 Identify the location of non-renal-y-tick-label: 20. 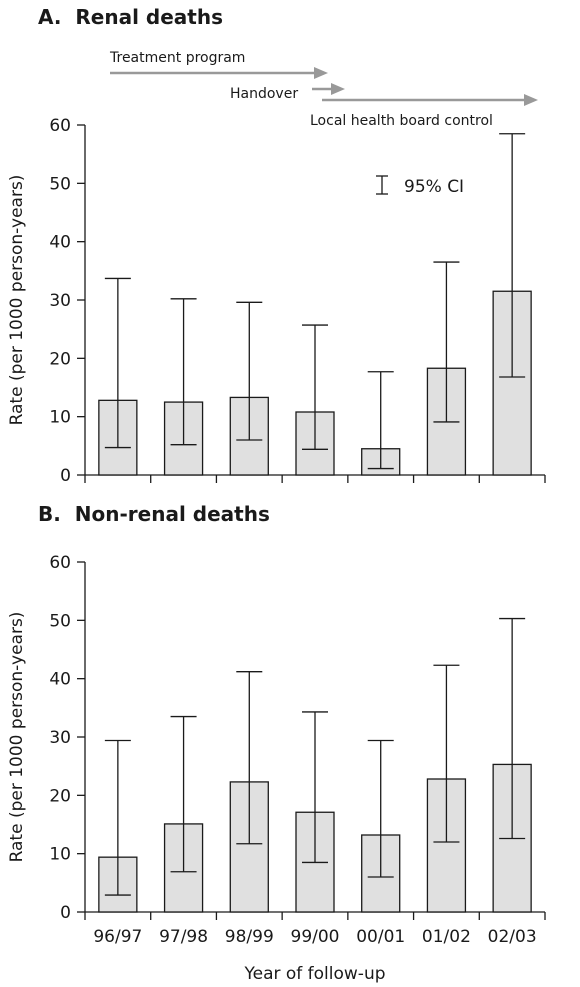
(60, 796).